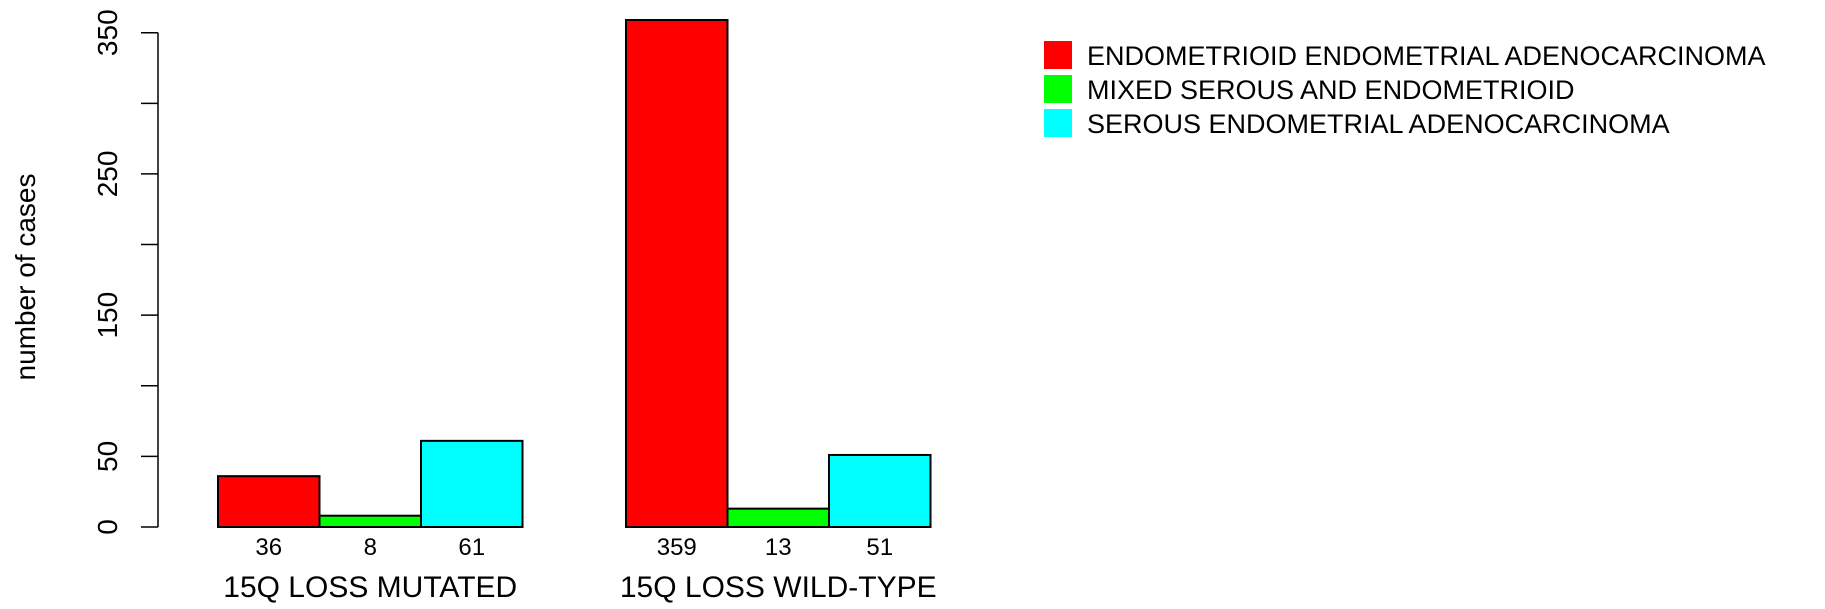 Image resolution: width=1825 pixels, height=609 pixels. What do you see at coordinates (107, 174) in the screenshot?
I see `y-tick-label: 250` at bounding box center [107, 174].